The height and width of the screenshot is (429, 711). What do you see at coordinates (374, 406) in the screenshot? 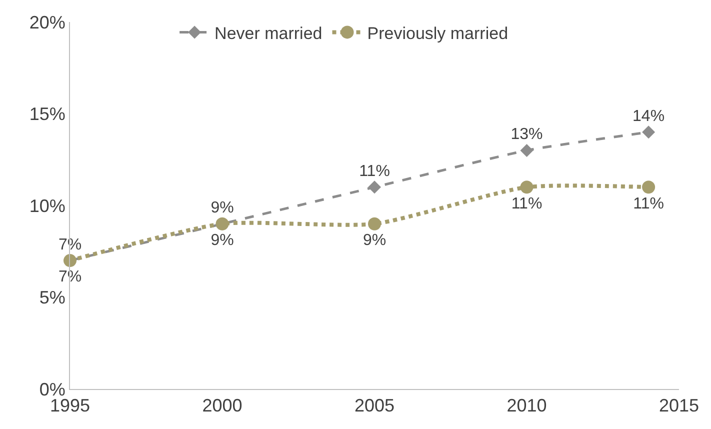
I see `x-tick-label: 2005` at bounding box center [374, 406].